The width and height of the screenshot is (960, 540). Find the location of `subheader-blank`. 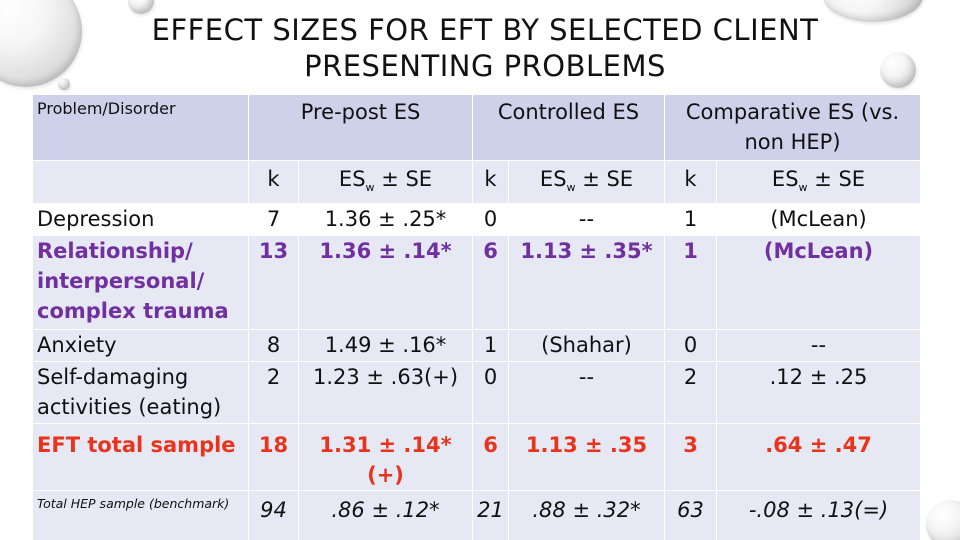

subheader-blank is located at coordinates (140, 182).